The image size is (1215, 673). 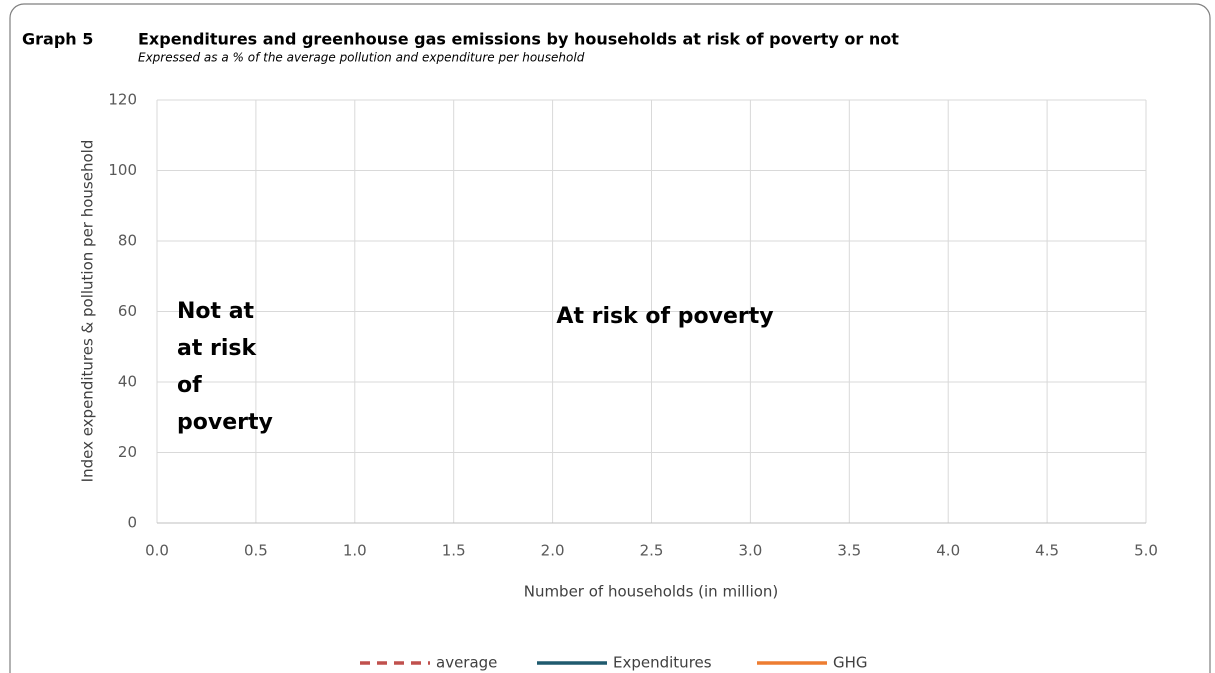 What do you see at coordinates (850, 663) in the screenshot?
I see `legend-label: GHG` at bounding box center [850, 663].